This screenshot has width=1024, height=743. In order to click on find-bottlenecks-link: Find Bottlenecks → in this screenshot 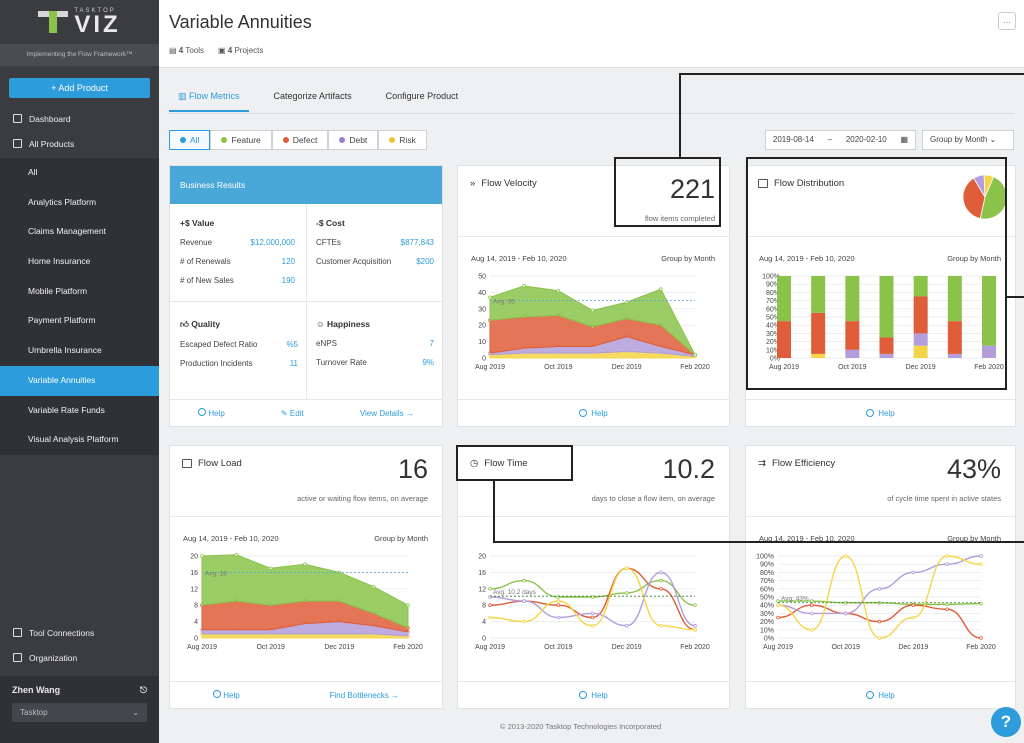, I will do `click(364, 695)`.